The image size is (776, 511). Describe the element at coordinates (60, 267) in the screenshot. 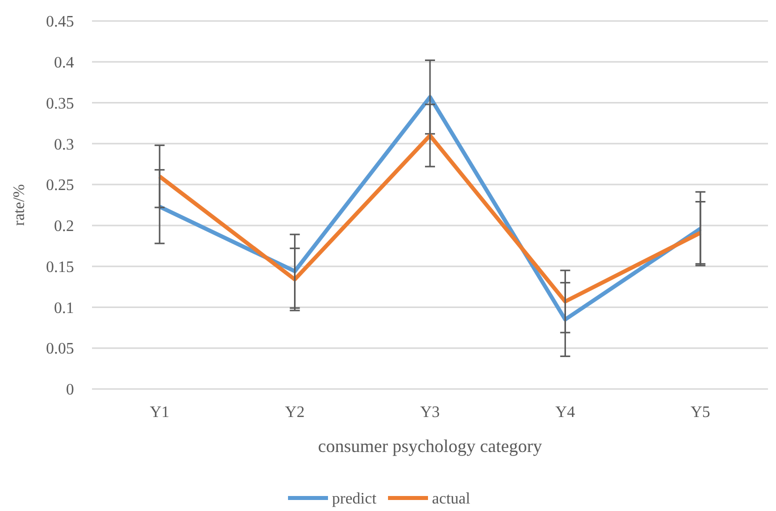

I see `y-tick-label: 0.15` at that location.